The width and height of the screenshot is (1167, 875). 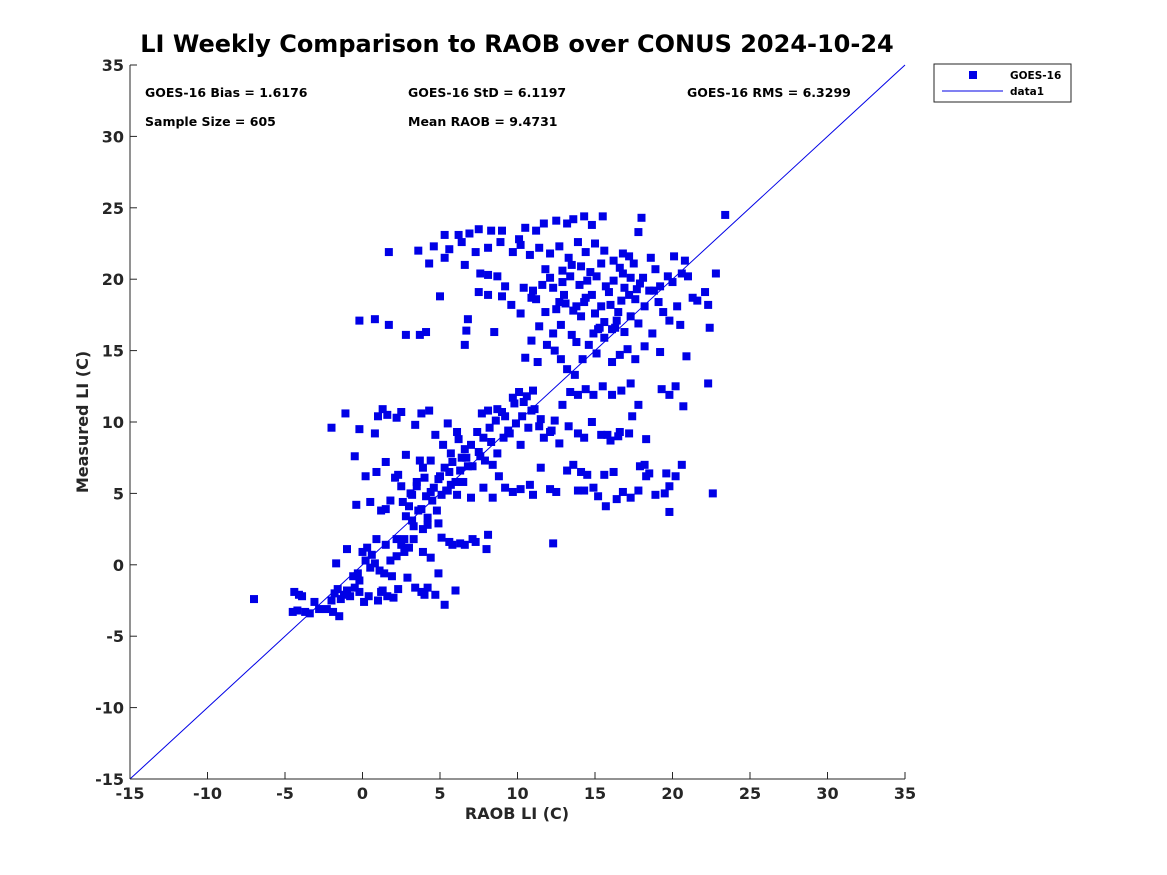 What do you see at coordinates (516, 787) in the screenshot?
I see `x-ticks: -15 -10 -5 0 5 10 15 20 25 30 35` at bounding box center [516, 787].